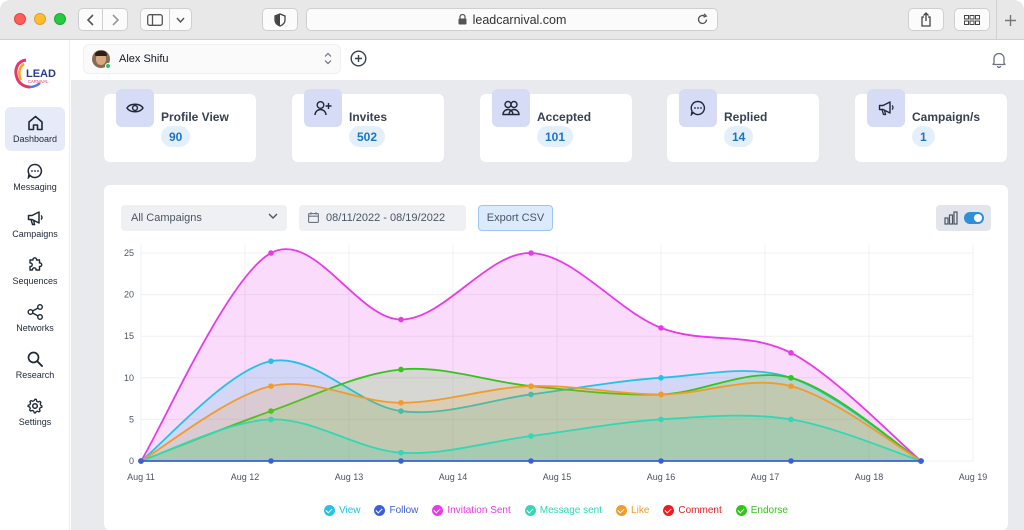 This screenshot has height=530, width=1024. What do you see at coordinates (108, 66) in the screenshot?
I see `online-status-dot` at bounding box center [108, 66].